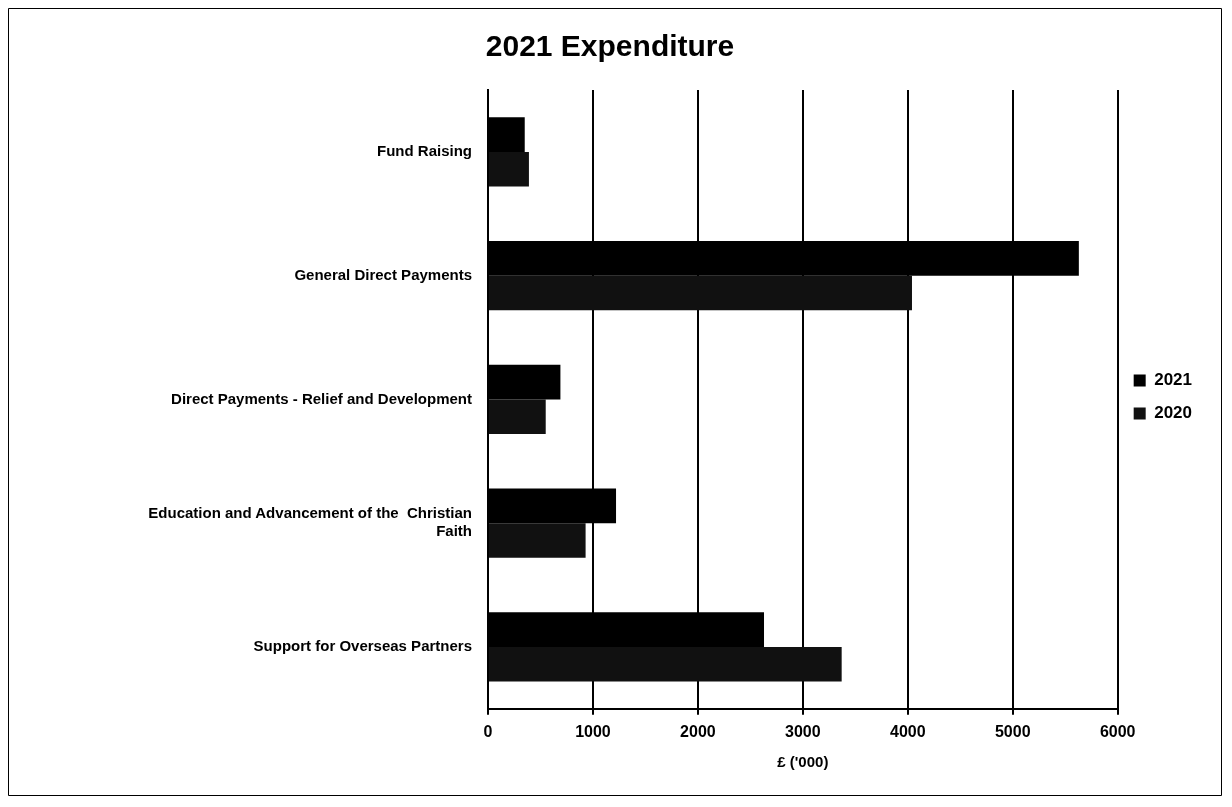  Describe the element at coordinates (1117, 731) in the screenshot. I see `x-tick-label: 6000` at that location.